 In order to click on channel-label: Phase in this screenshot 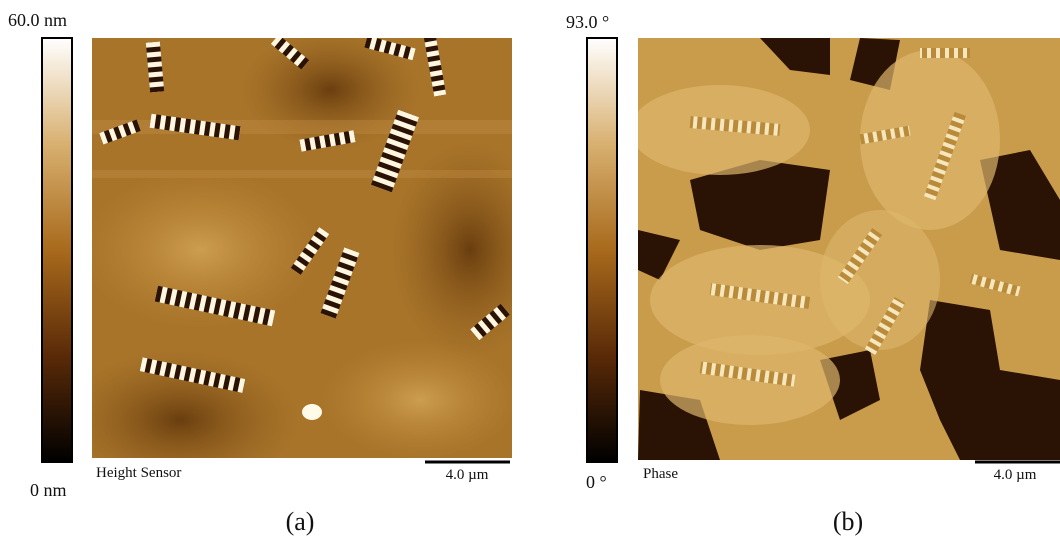, I will do `click(660, 474)`.